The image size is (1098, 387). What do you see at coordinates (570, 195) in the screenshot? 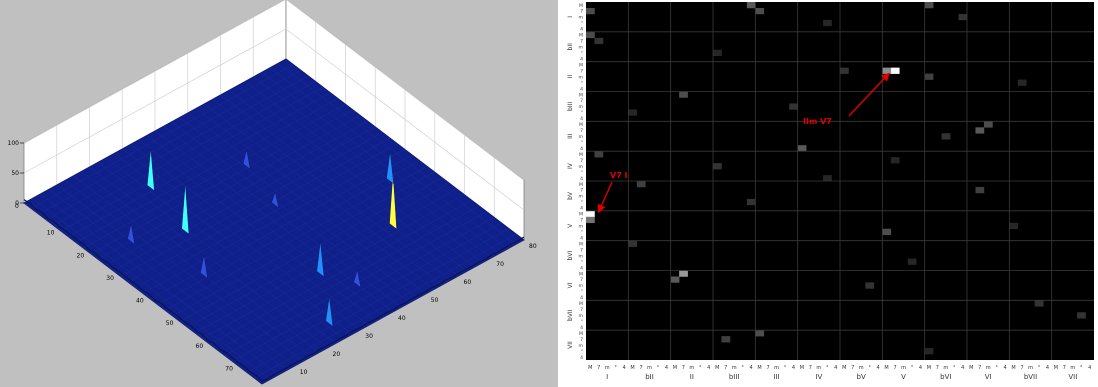
I see `row-group-label: bV` at bounding box center [570, 195].